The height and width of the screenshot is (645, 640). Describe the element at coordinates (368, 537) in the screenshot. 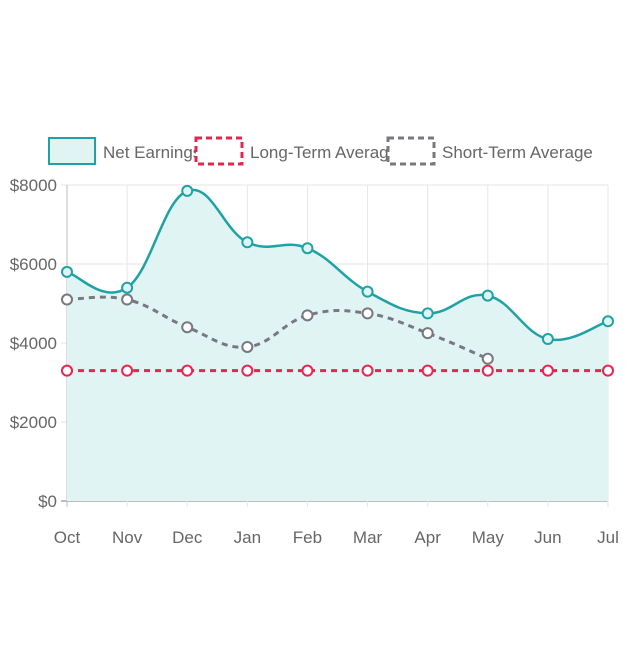

I see `x-tick-label: Mar` at that location.